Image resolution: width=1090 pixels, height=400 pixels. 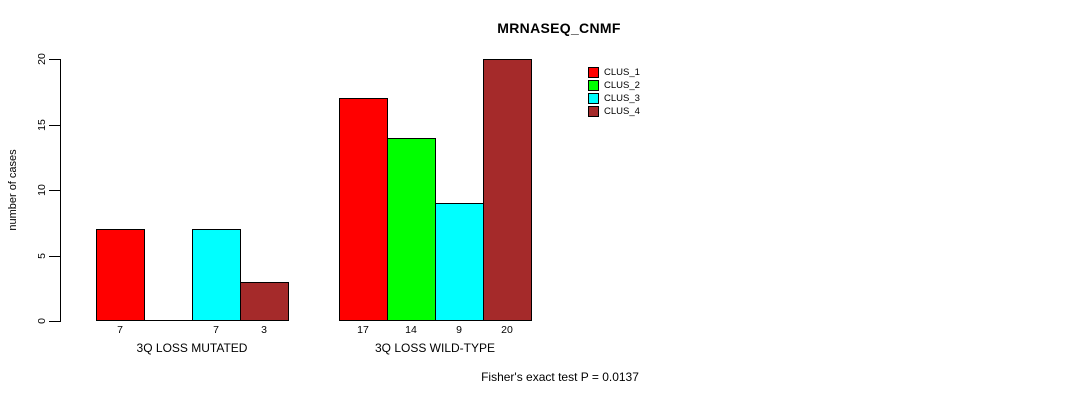 What do you see at coordinates (459, 330) in the screenshot?
I see `bar-value-label: 9` at bounding box center [459, 330].